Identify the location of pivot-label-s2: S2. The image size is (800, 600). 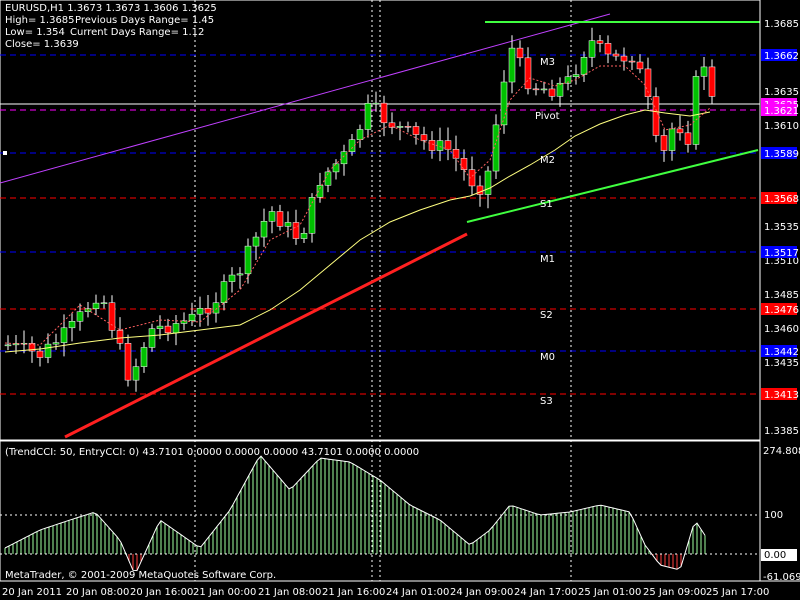
(546, 315).